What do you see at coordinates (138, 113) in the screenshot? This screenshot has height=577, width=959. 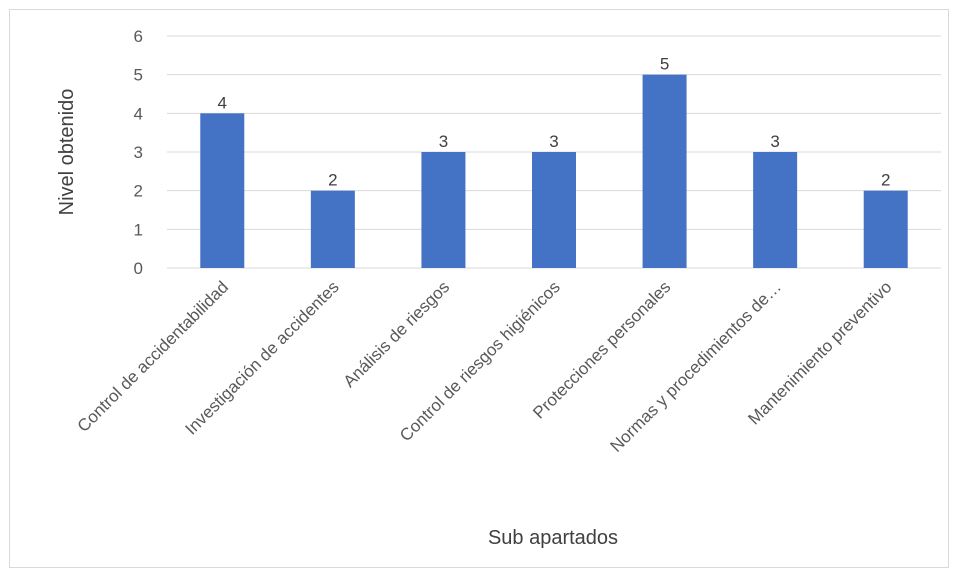 I see `y-tick-label: 4` at bounding box center [138, 113].